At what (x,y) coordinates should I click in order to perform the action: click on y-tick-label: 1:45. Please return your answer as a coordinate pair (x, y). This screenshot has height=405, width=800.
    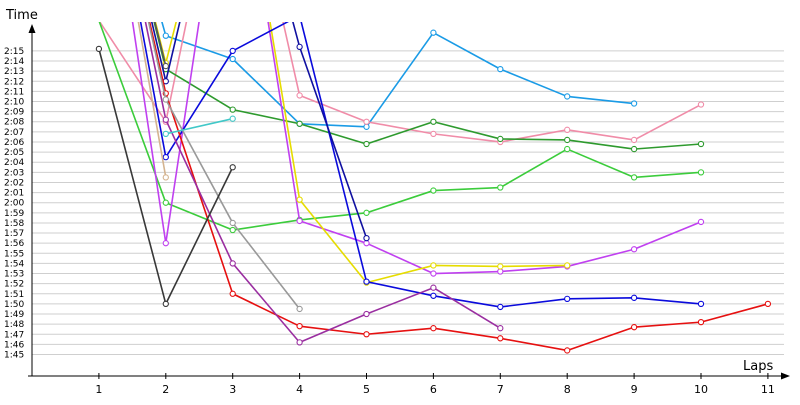
    Looking at the image, I should click on (14, 356).